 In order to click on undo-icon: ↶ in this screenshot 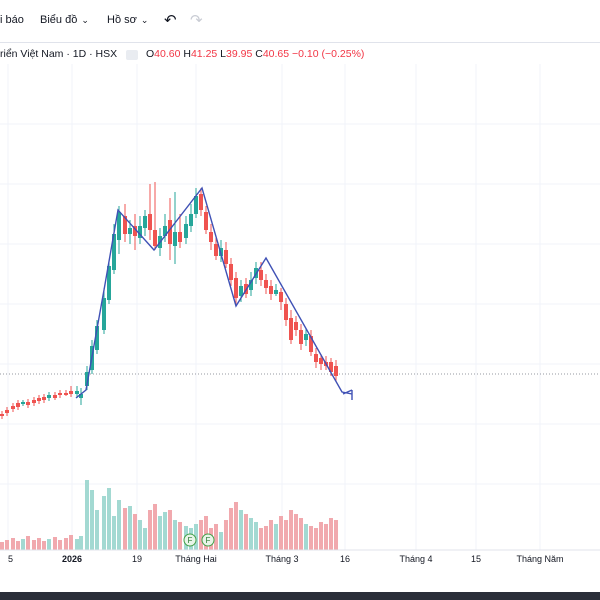, I will do `click(170, 20)`.